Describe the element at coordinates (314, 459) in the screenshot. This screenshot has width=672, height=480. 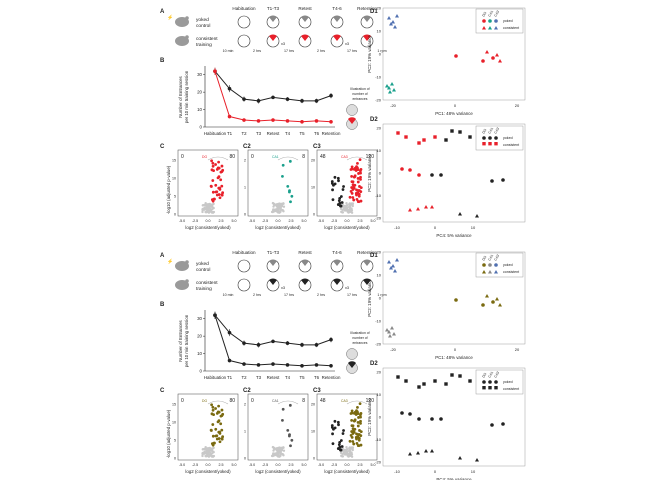
I see `c-ytick-label: 0` at that location.